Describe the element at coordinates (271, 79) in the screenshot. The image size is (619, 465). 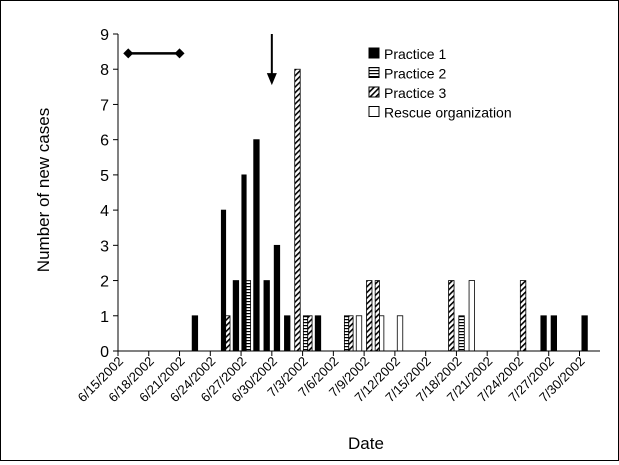
I see `arrow-head` at that location.